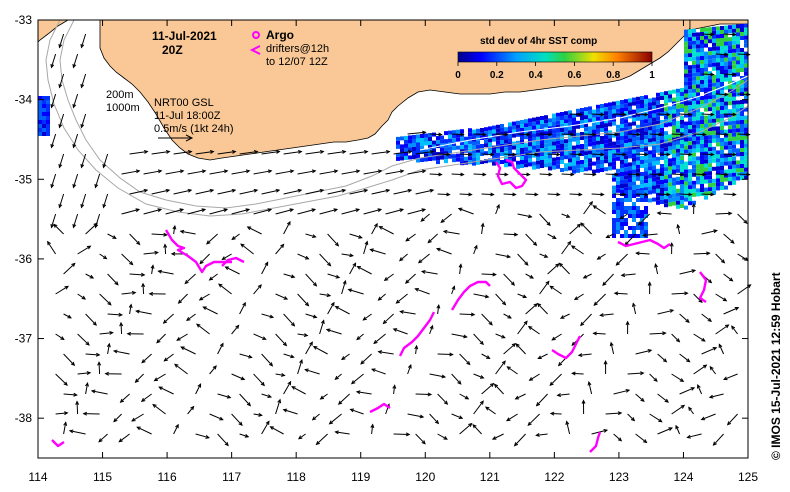  What do you see at coordinates (24, 339) in the screenshot?
I see `y-tick-label: -37` at bounding box center [24, 339].